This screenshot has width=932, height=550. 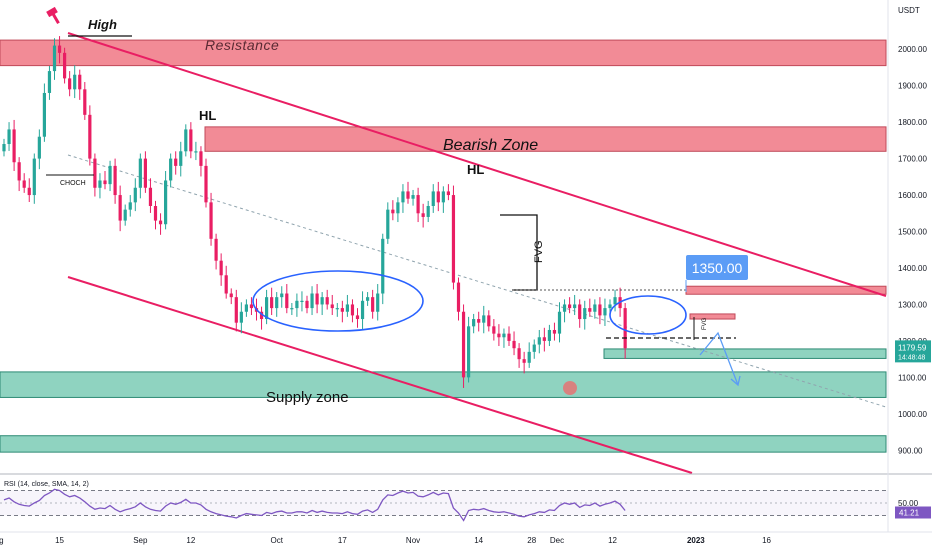 What do you see at coordinates (913, 351) in the screenshot?
I see `last-price-box` at bounding box center [913, 351].